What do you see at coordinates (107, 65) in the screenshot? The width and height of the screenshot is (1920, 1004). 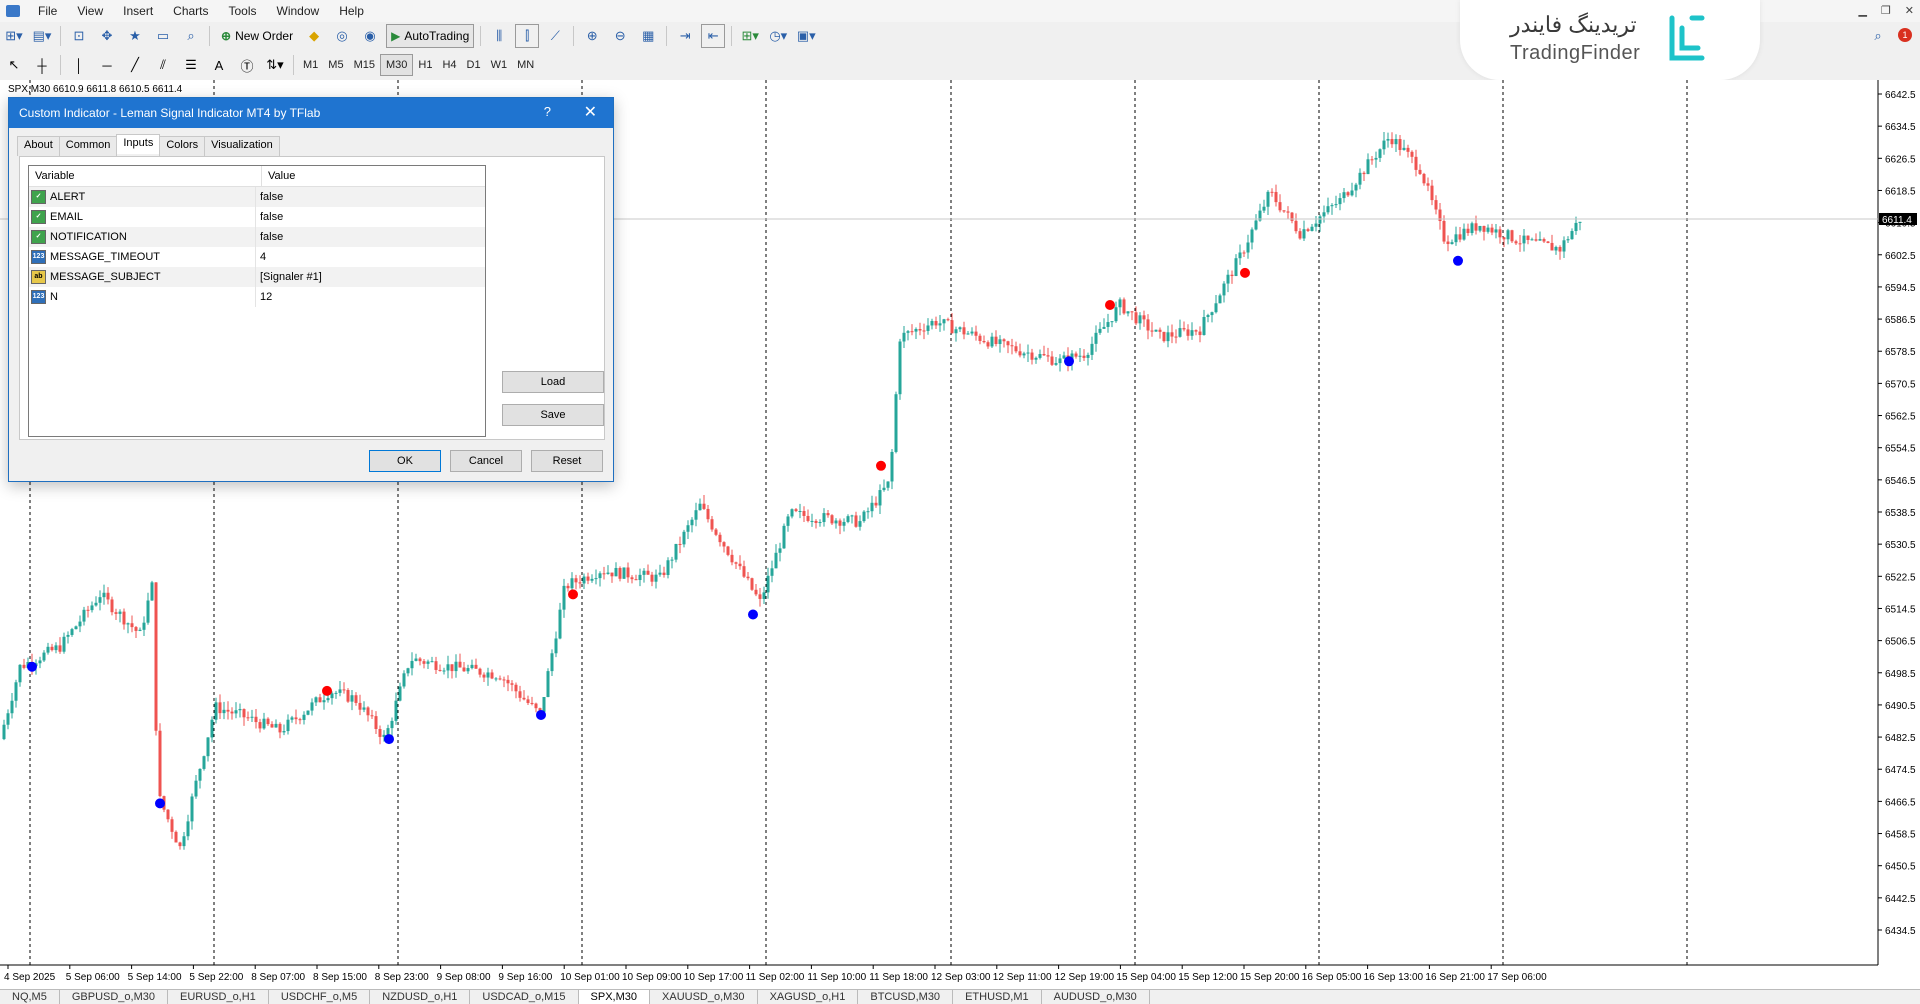 I see `horizontal-line-icon: ─` at bounding box center [107, 65].